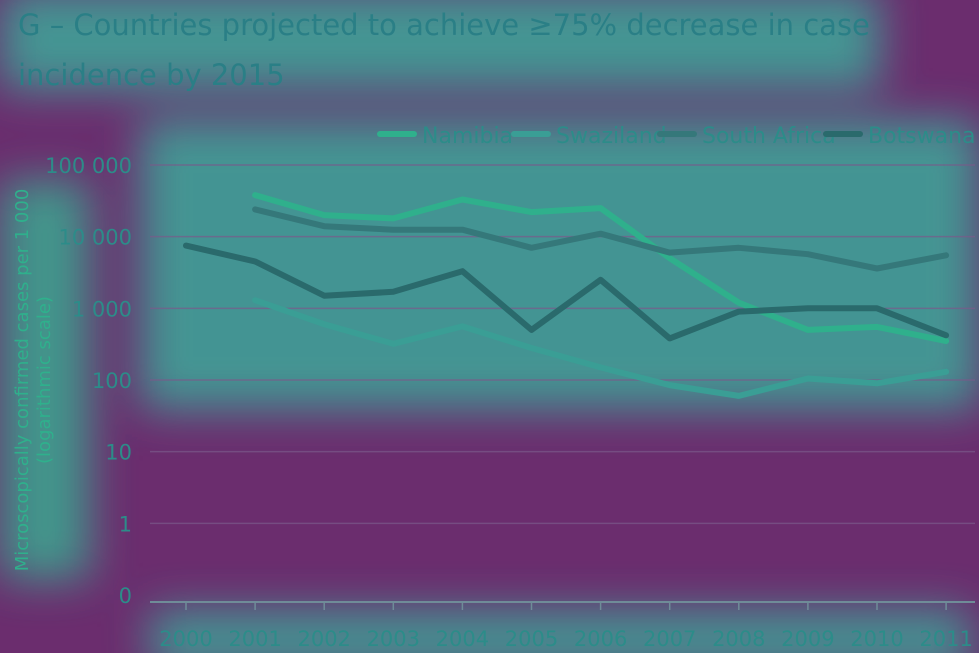 This screenshot has height=653, width=979. I want to click on y-tick-label: 100 000, so click(88, 166).